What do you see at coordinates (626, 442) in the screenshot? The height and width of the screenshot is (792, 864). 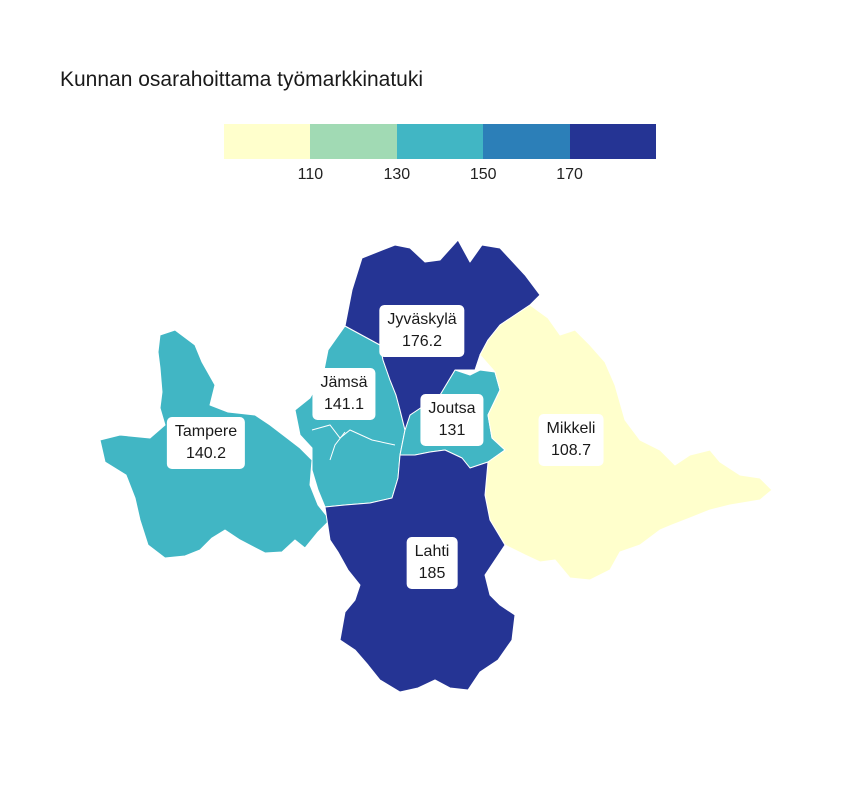 I see `region-mikkeli` at bounding box center [626, 442].